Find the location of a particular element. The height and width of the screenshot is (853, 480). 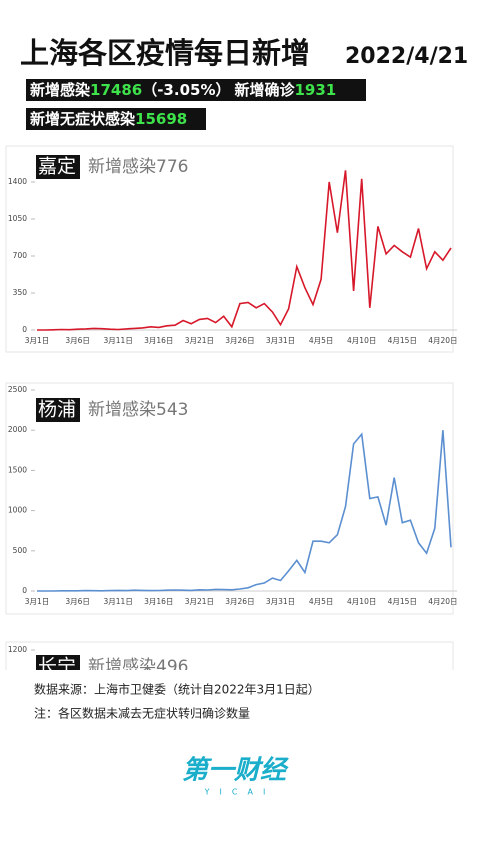

y-tick-label: 1400 is located at coordinates (17, 181).